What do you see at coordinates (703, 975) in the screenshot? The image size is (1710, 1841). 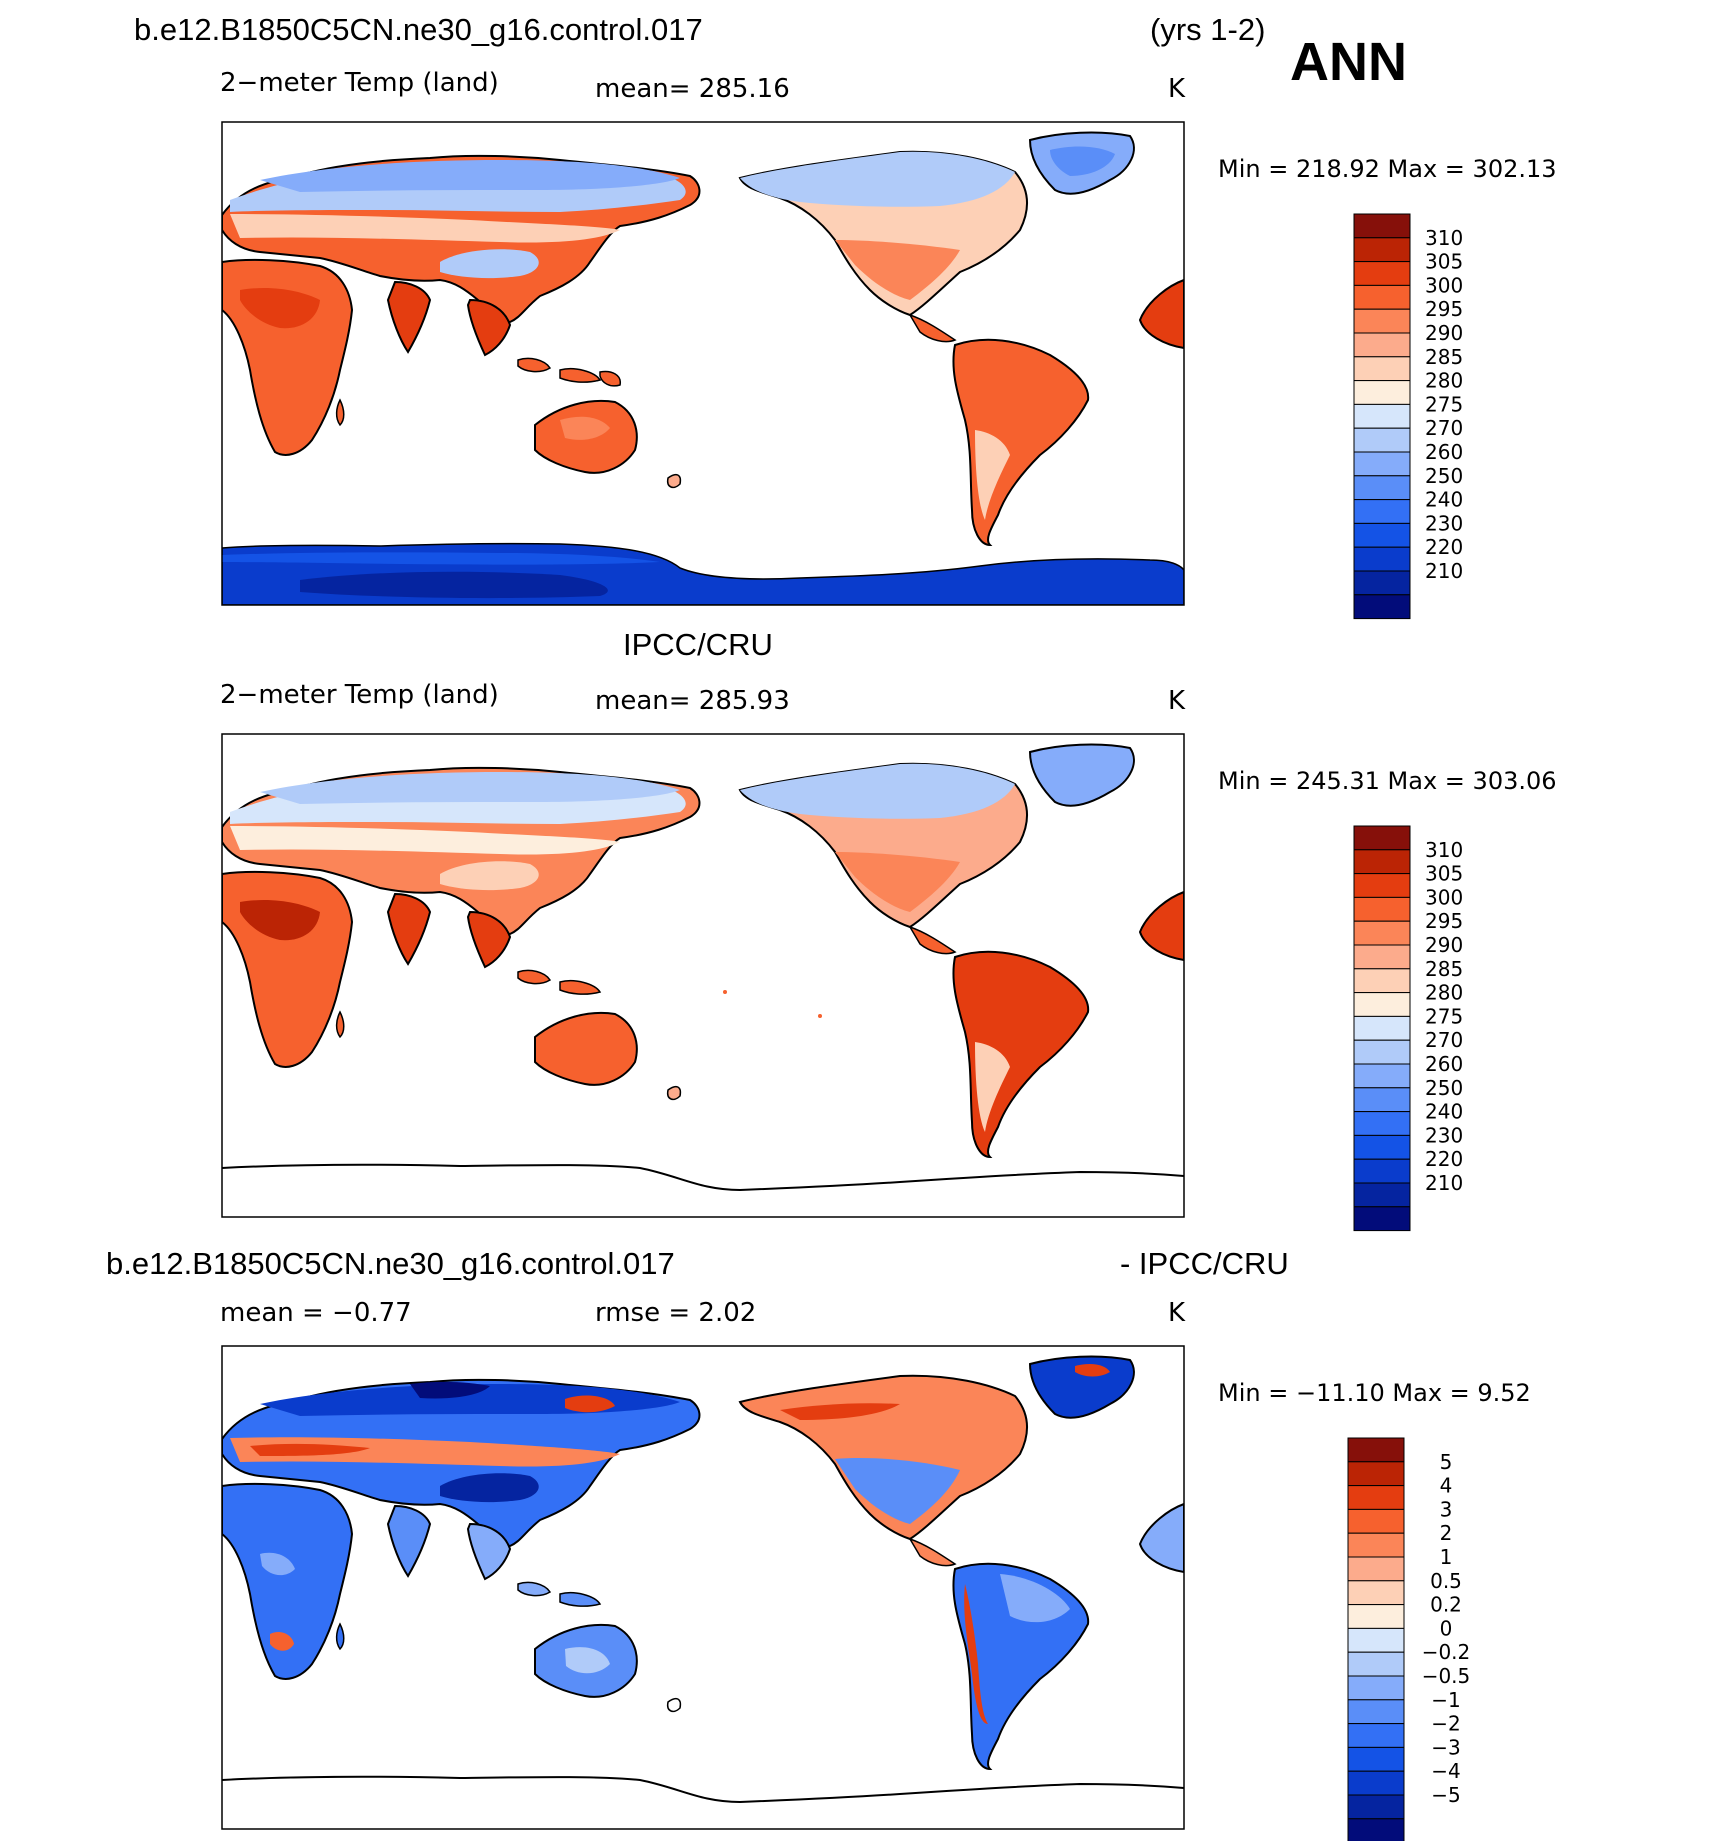 I see `panel-obs-map` at bounding box center [703, 975].